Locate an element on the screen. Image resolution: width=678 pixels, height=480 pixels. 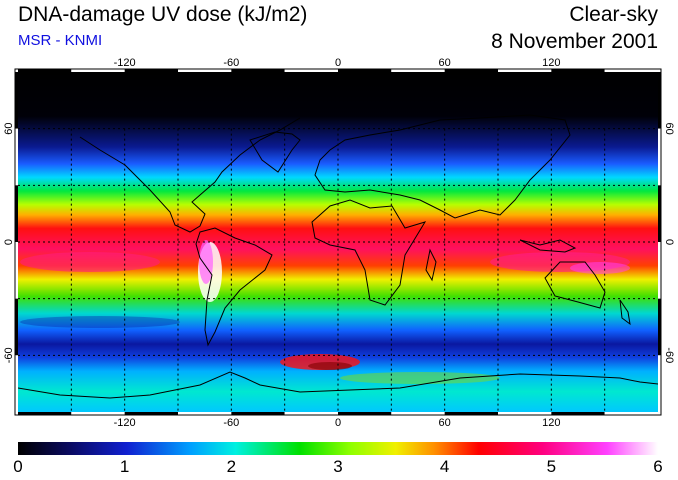
longitude-tick-label-bottom: -60 is located at coordinates (231, 423).